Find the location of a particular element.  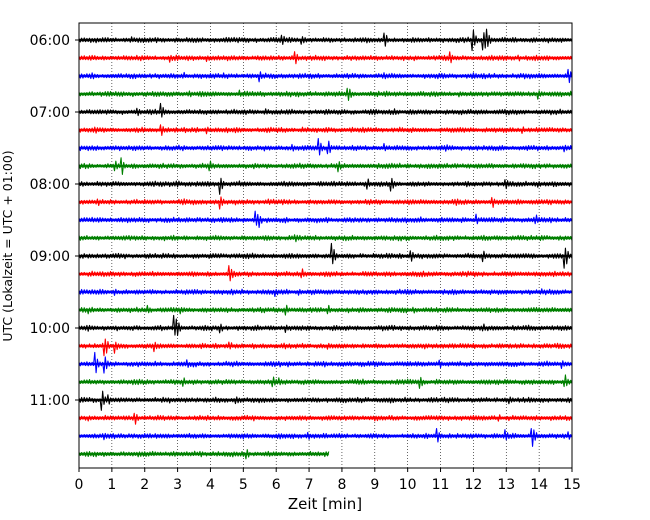

x-tick-label: 10 is located at coordinates (408, 485).